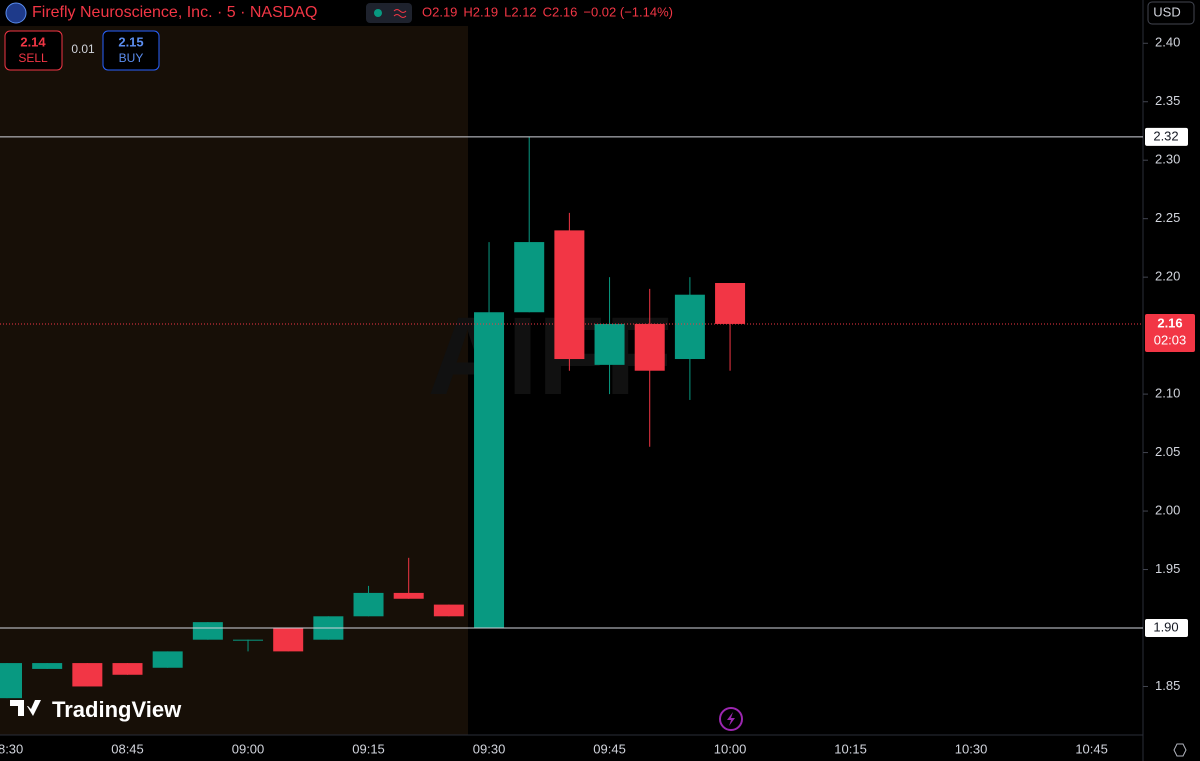  What do you see at coordinates (1167, 685) in the screenshot?
I see `y-tick-label: 1.85` at bounding box center [1167, 685].